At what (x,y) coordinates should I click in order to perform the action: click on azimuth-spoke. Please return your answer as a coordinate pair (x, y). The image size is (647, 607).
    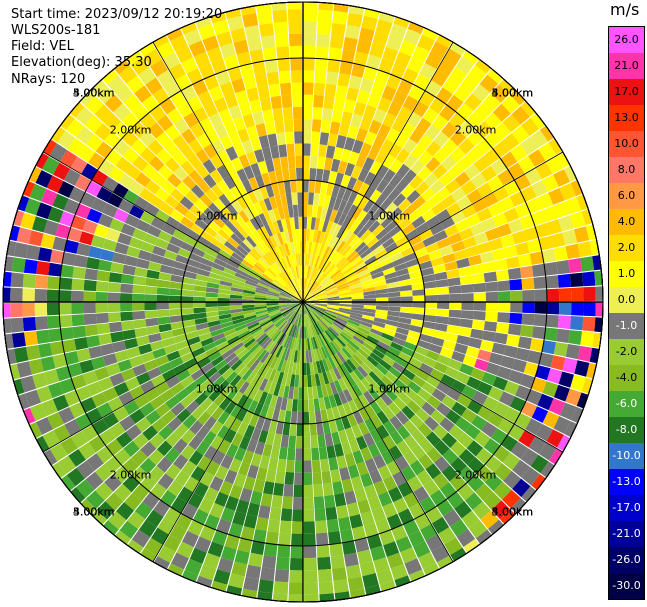
    Looking at the image, I should click on (378, 431).